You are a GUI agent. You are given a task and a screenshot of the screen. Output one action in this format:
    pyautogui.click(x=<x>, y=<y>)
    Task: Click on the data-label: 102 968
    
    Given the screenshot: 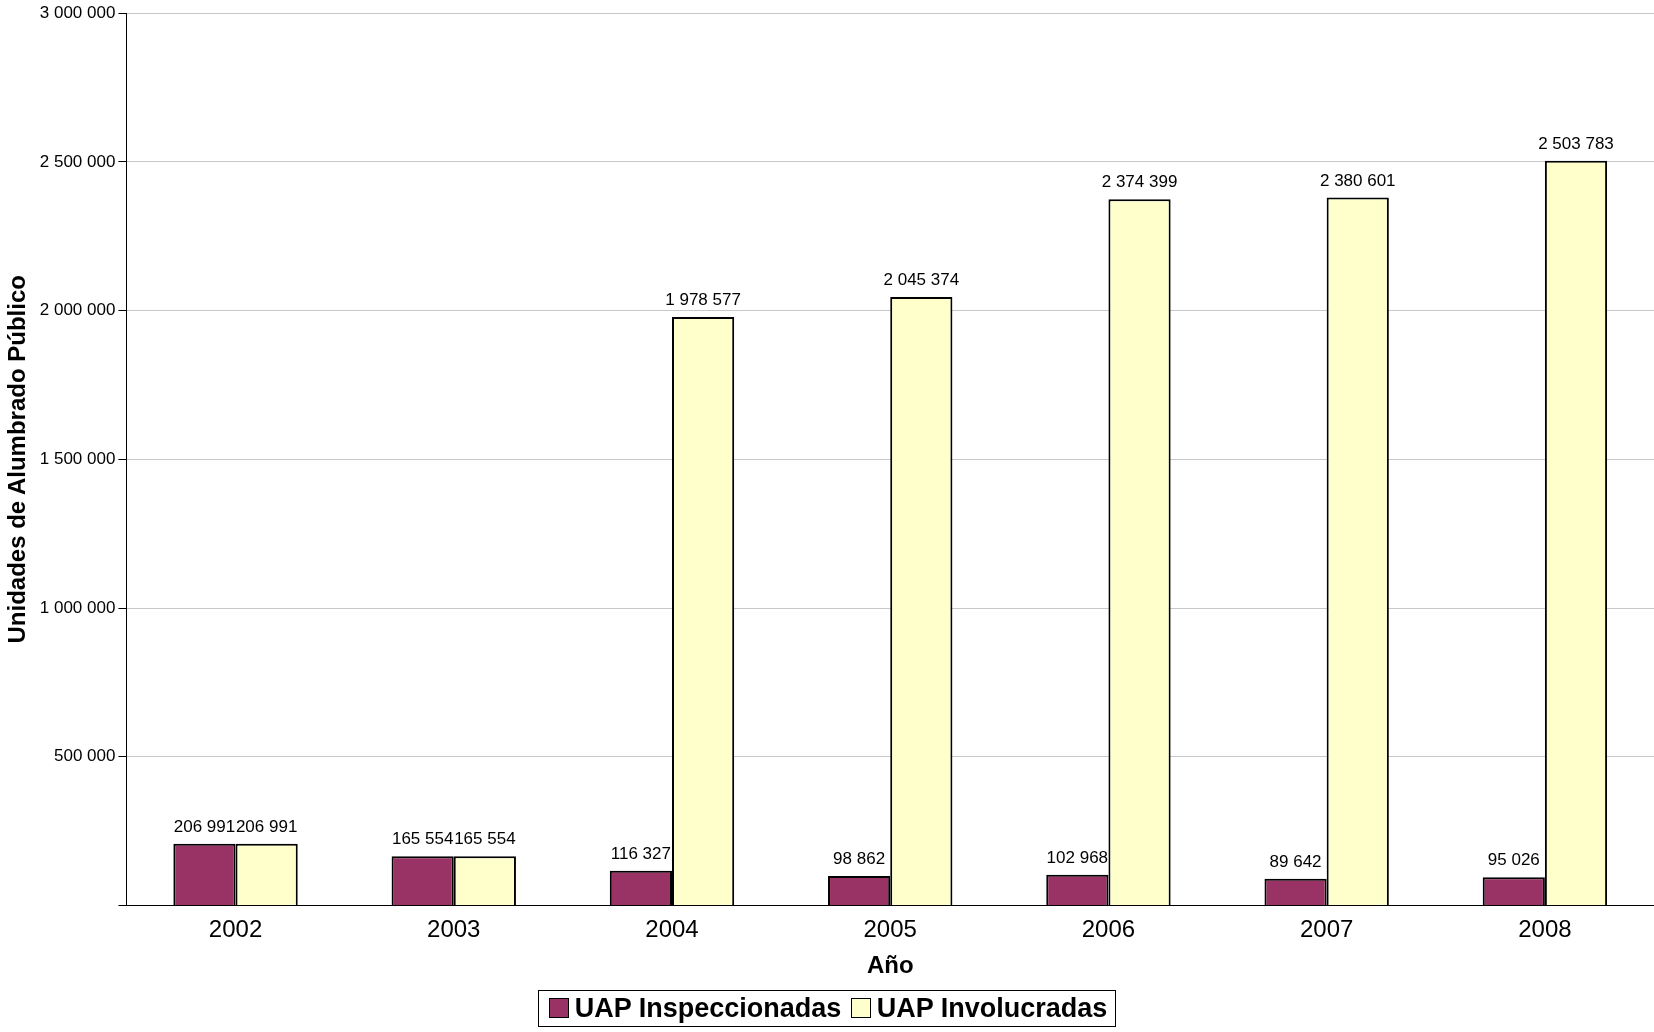 What is the action you would take?
    pyautogui.click(x=1077, y=857)
    